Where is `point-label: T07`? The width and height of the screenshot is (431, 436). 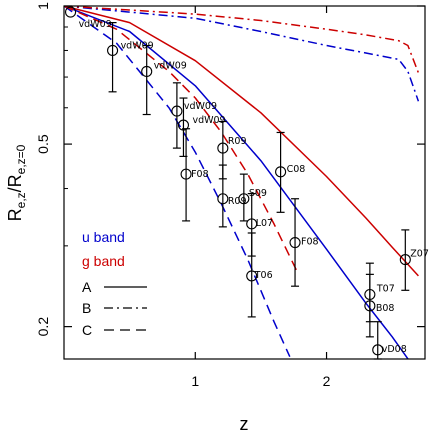
point-label: T07 is located at coordinates (385, 288).